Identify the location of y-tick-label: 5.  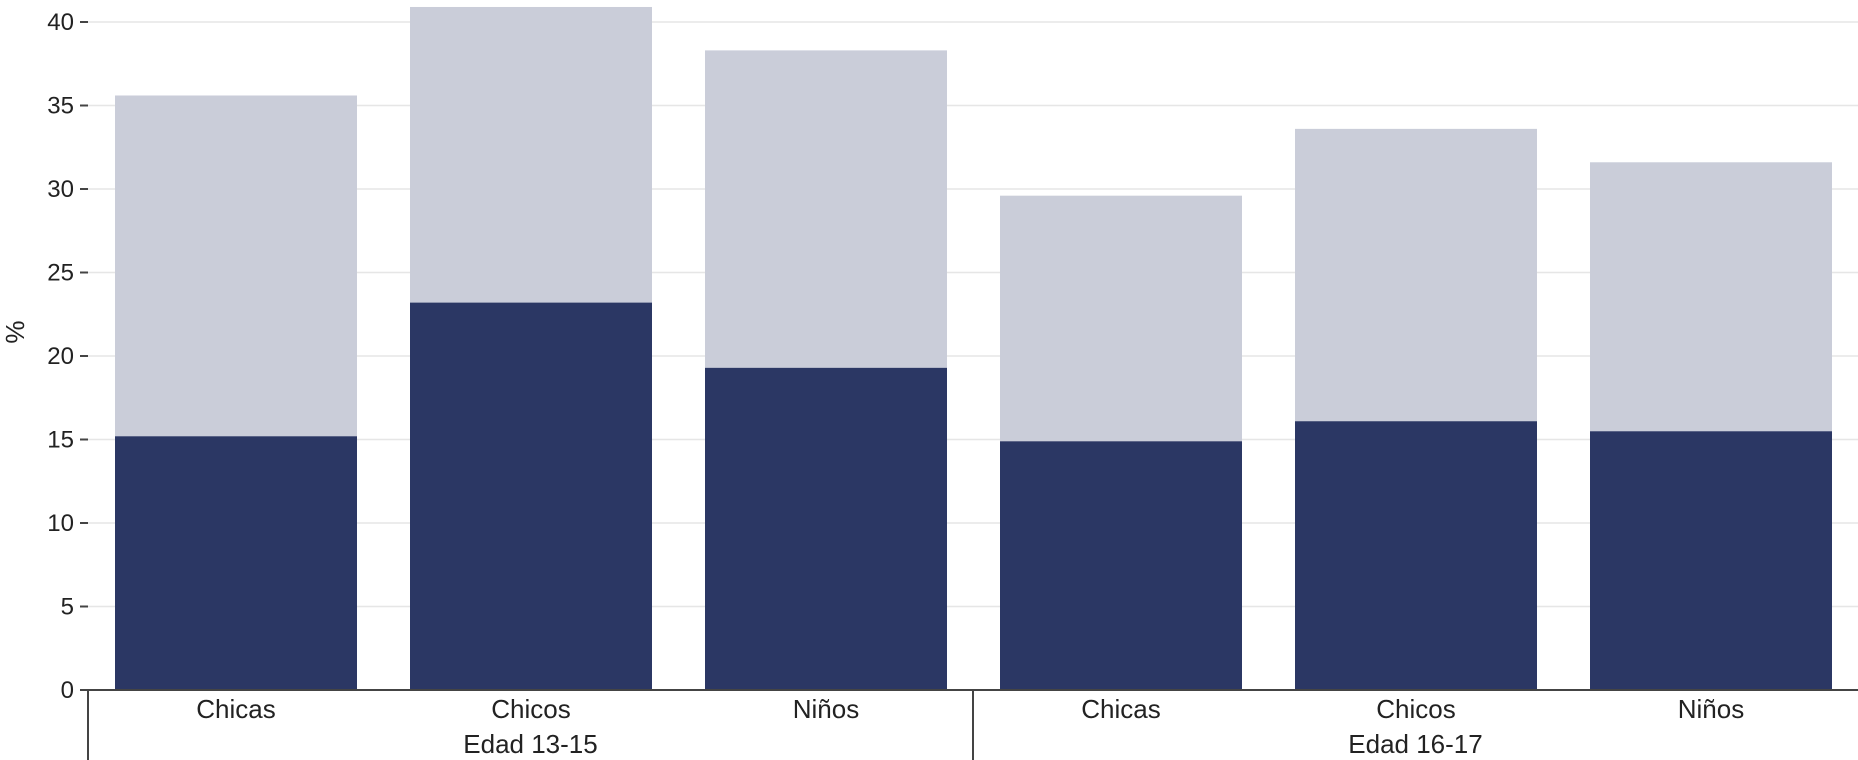
(67, 607).